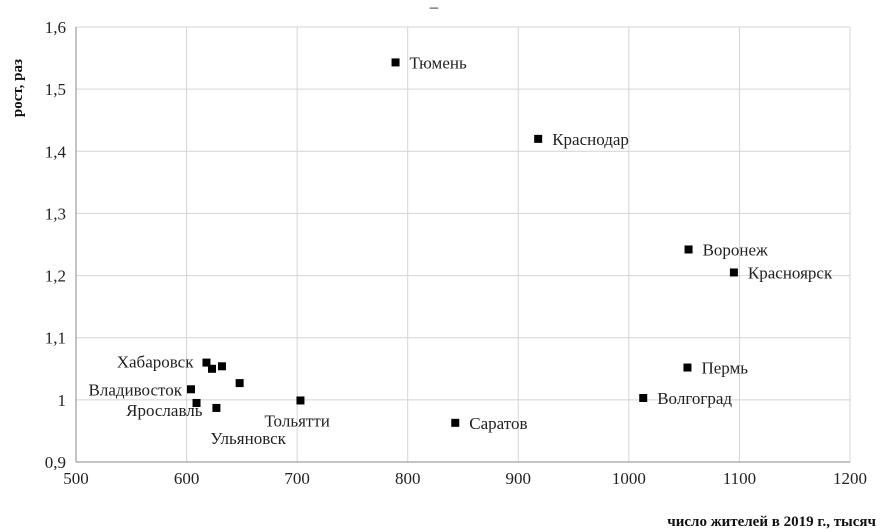 The image size is (880, 532). Describe the element at coordinates (434, 8) in the screenshot. I see `chart-title: –` at that location.